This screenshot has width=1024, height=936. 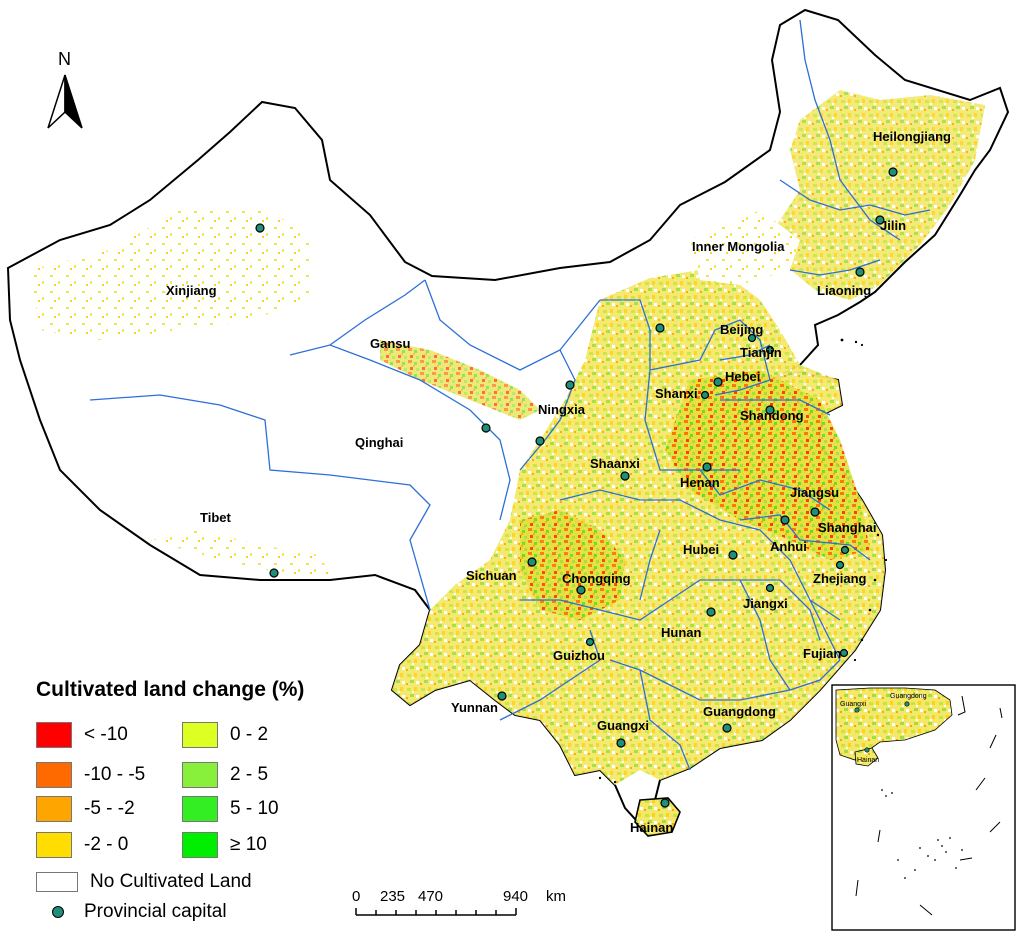 I want to click on scale-bar-labels: 0 235 470 940 km, so click(x=459, y=896).